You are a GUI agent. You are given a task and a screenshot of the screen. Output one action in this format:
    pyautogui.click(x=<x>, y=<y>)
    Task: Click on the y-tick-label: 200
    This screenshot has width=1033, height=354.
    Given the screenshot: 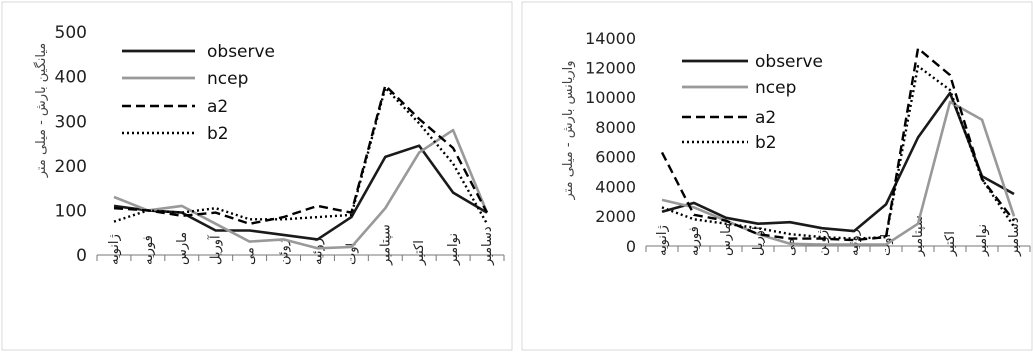 What is the action you would take?
    pyautogui.click(x=71, y=167)
    